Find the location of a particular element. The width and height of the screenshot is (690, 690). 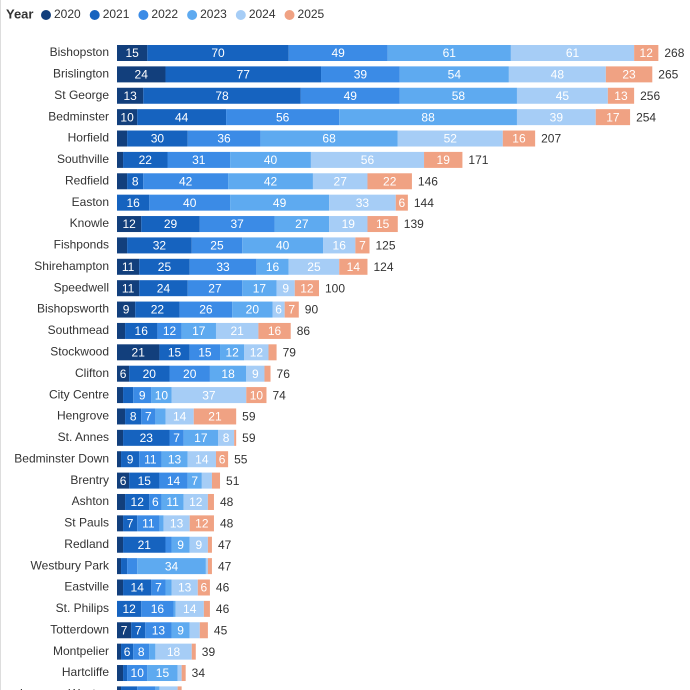

y-tick-label: Totterdown is located at coordinates (79, 629).